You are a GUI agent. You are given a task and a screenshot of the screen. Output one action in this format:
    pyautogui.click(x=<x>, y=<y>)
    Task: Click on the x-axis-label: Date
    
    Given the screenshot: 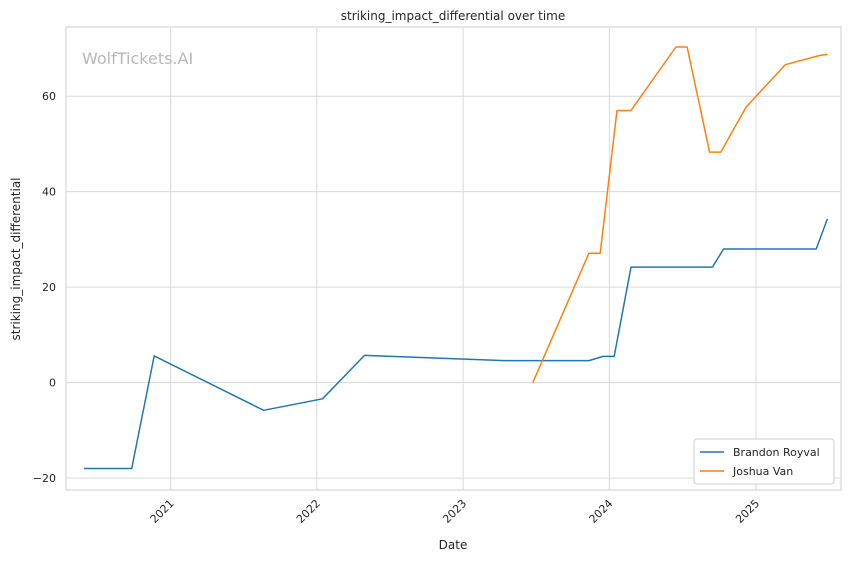 What is the action you would take?
    pyautogui.click(x=453, y=545)
    